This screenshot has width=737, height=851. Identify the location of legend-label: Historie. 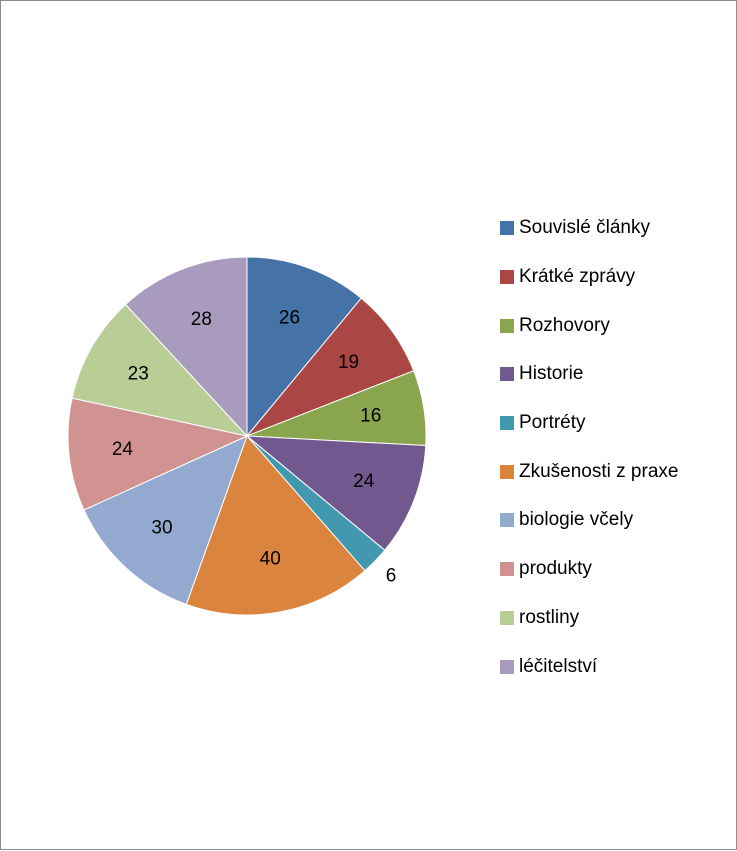
(551, 374).